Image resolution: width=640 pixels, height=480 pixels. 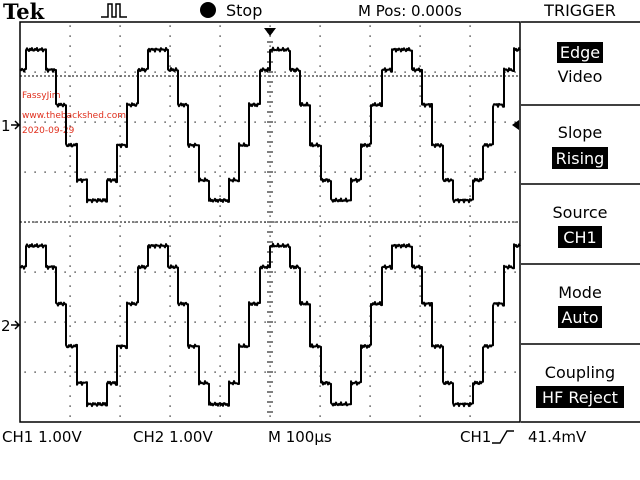 I want to click on ch2-marker-label: 2, so click(x=6, y=326).